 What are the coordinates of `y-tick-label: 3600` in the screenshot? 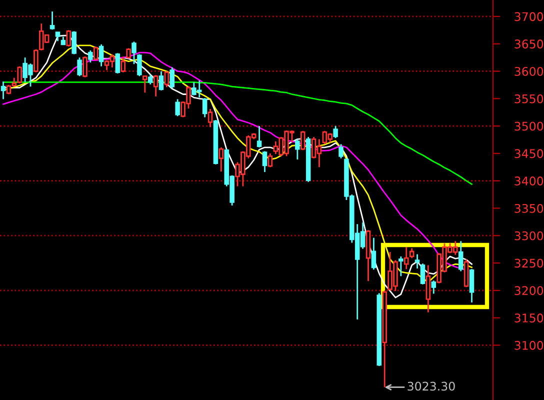 It's located at (529, 71).